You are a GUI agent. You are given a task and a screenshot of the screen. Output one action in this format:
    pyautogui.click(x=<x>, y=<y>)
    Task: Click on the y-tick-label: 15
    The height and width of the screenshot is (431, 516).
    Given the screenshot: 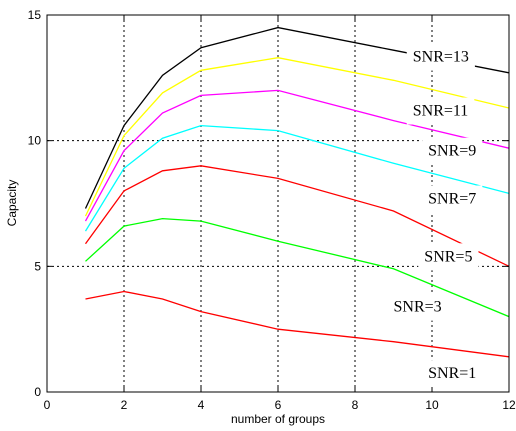 What is the action you would take?
    pyautogui.click(x=35, y=15)
    